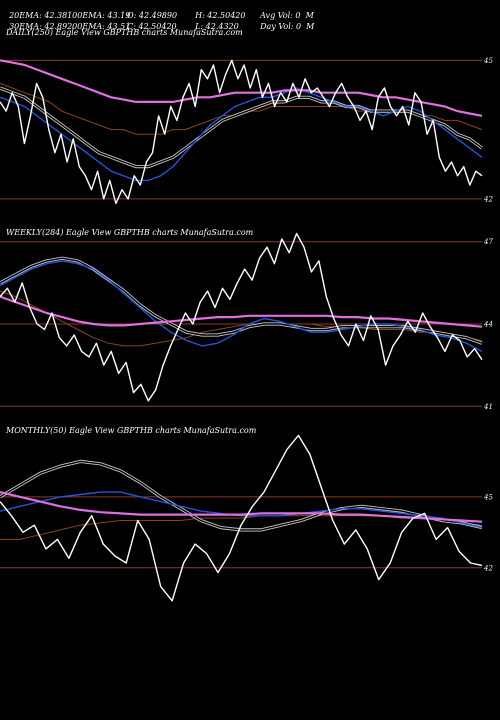 The image size is (500, 720). Describe the element at coordinates (287, 26) in the screenshot. I see `header-day-vol: Day Vol: 0 M` at that location.